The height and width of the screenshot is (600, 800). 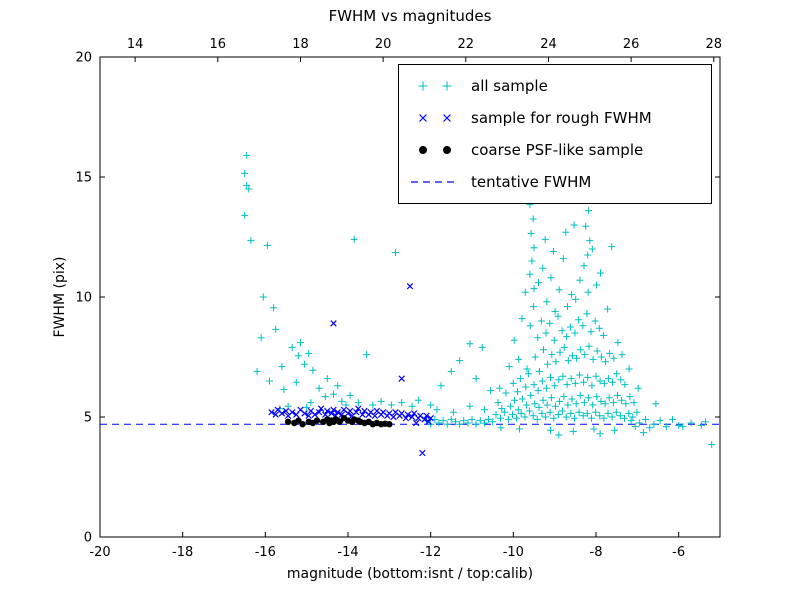 What do you see at coordinates (430, 552) in the screenshot?
I see `x-tick-label: -12` at bounding box center [430, 552].